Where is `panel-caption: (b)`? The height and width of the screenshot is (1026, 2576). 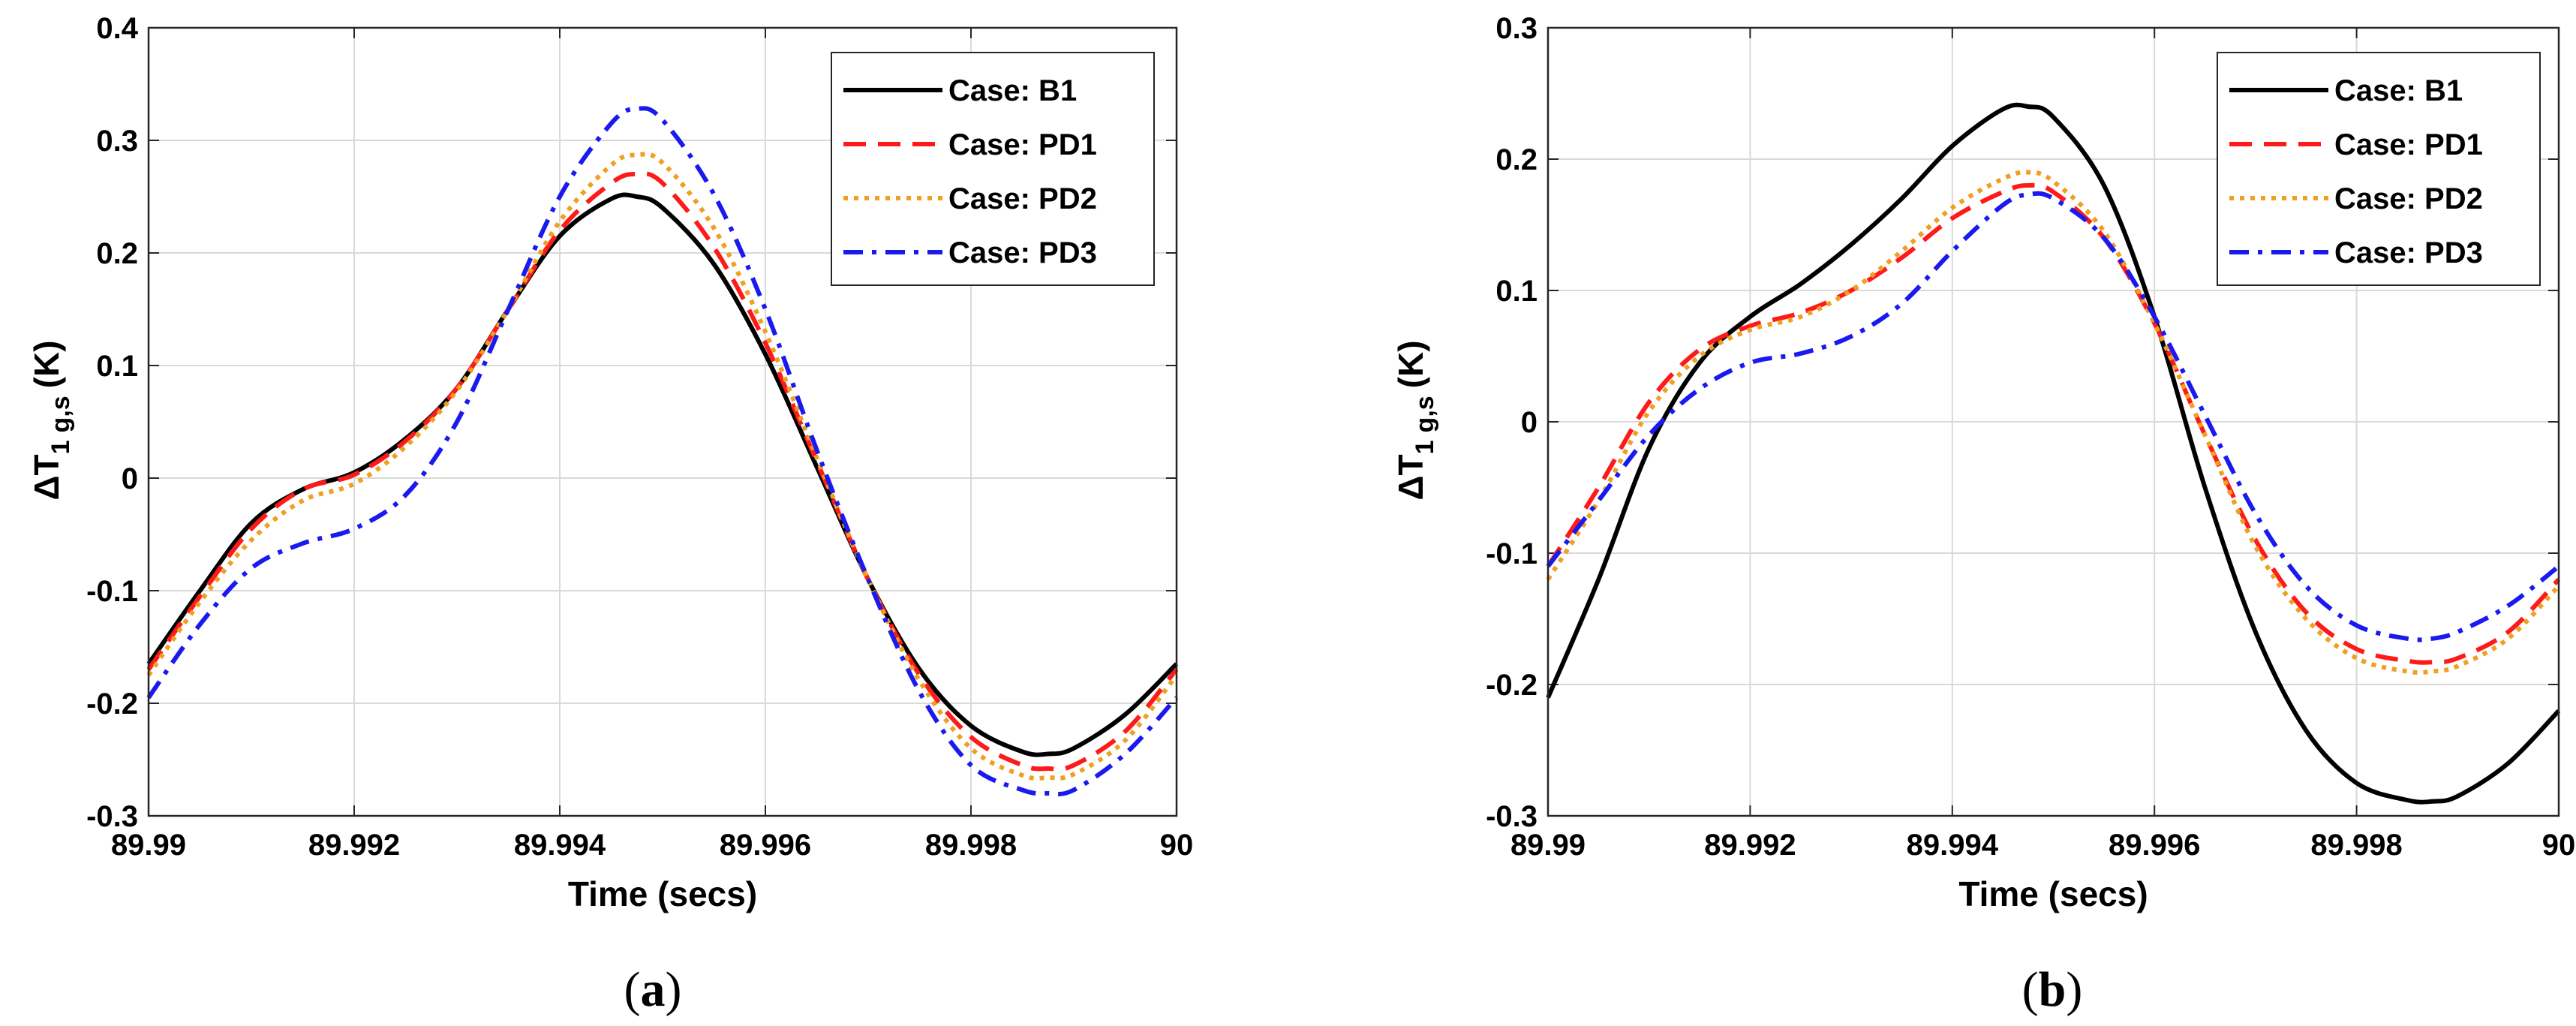
panel-caption: (b) is located at coordinates (2052, 989).